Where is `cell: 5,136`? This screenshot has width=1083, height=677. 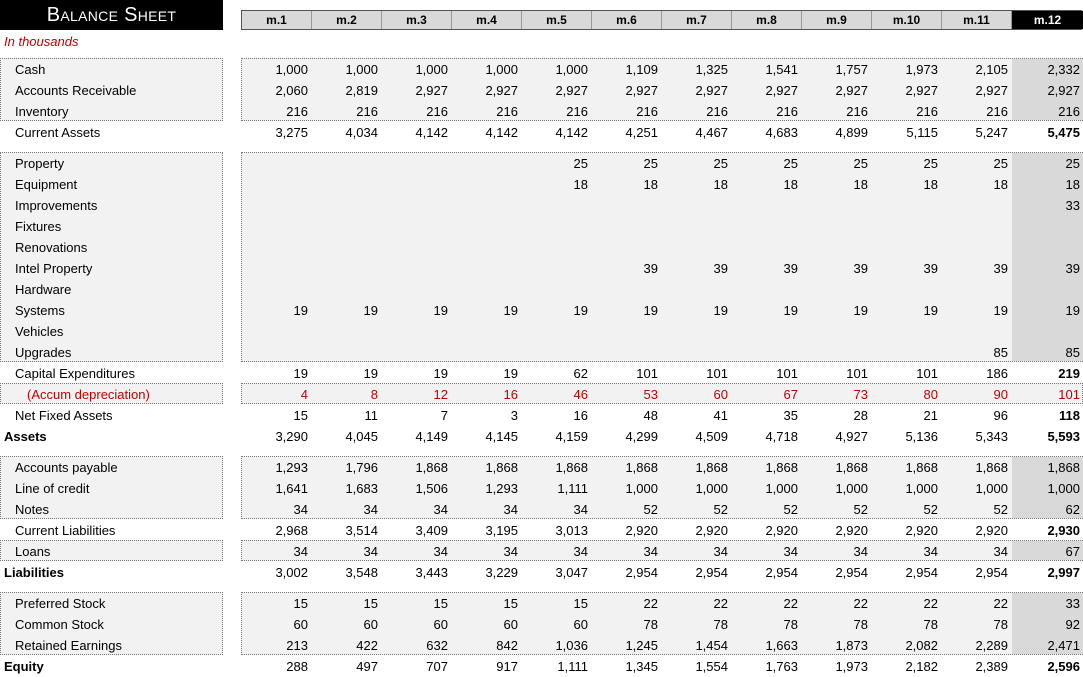 cell: 5,136 is located at coordinates (921, 436).